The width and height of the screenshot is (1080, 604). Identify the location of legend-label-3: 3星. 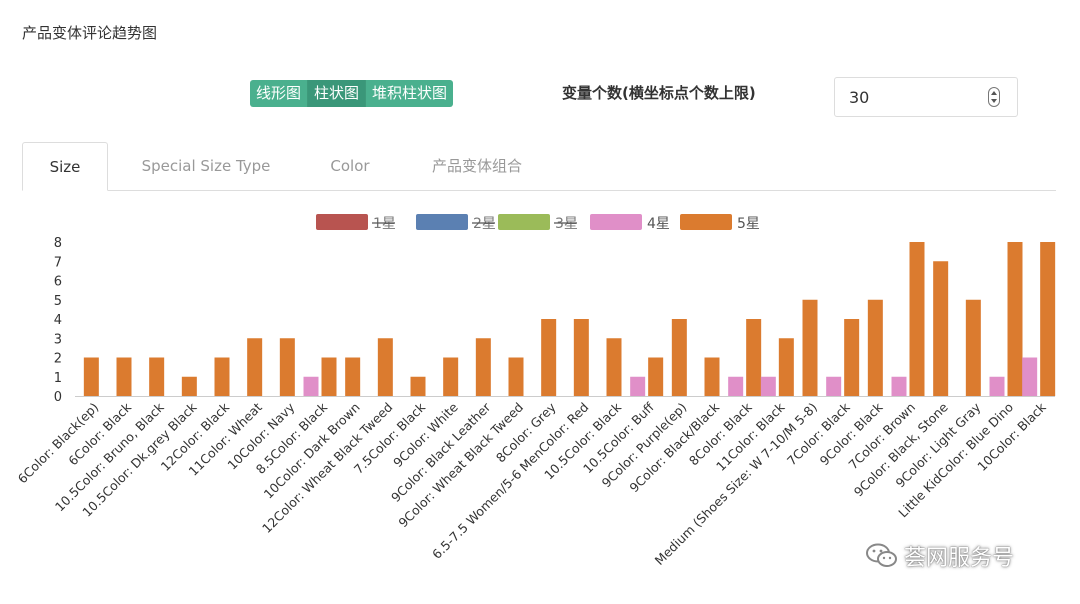
(566, 224).